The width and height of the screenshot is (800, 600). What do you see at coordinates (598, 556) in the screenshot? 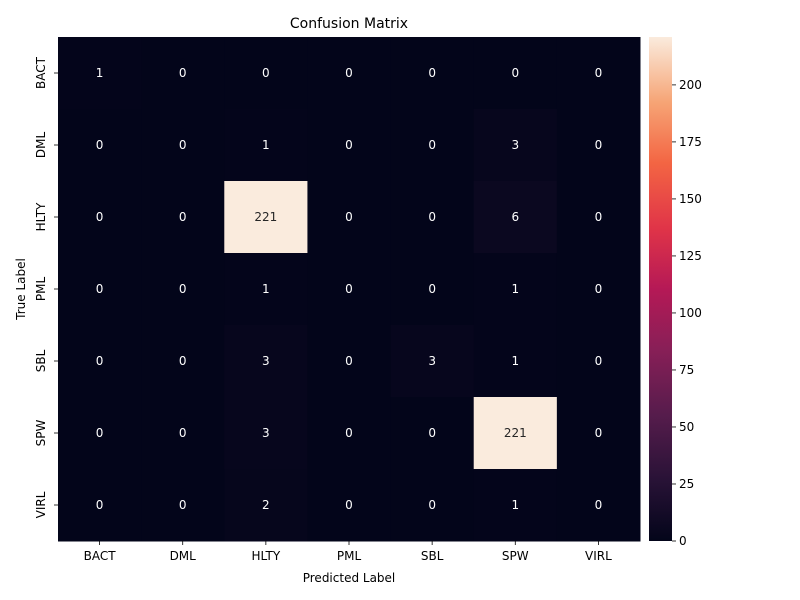
I see `x-tick-label: VIRL` at bounding box center [598, 556].